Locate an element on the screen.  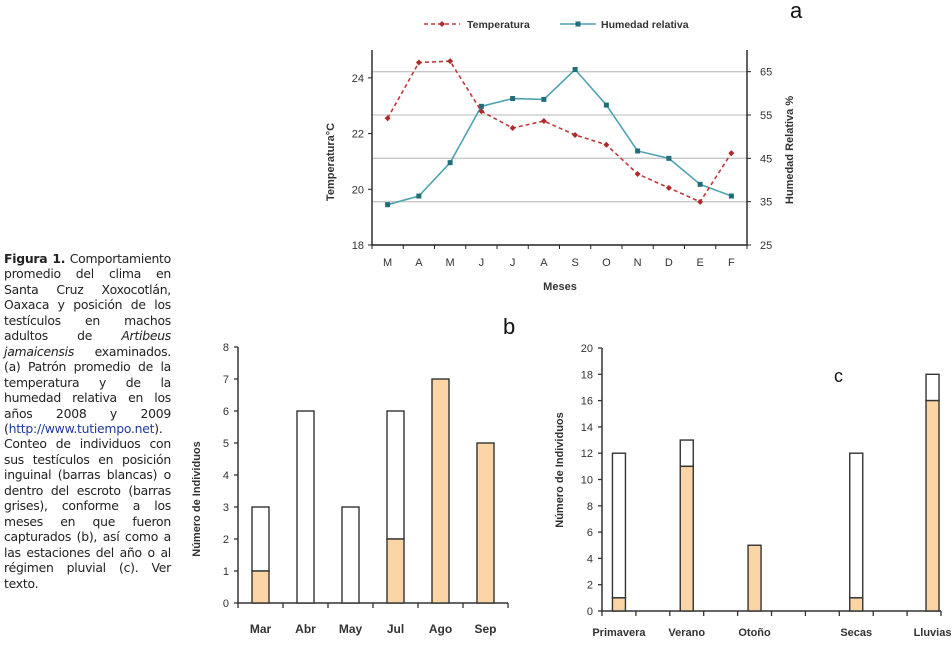
legend-temperature-marker is located at coordinates (442, 24).